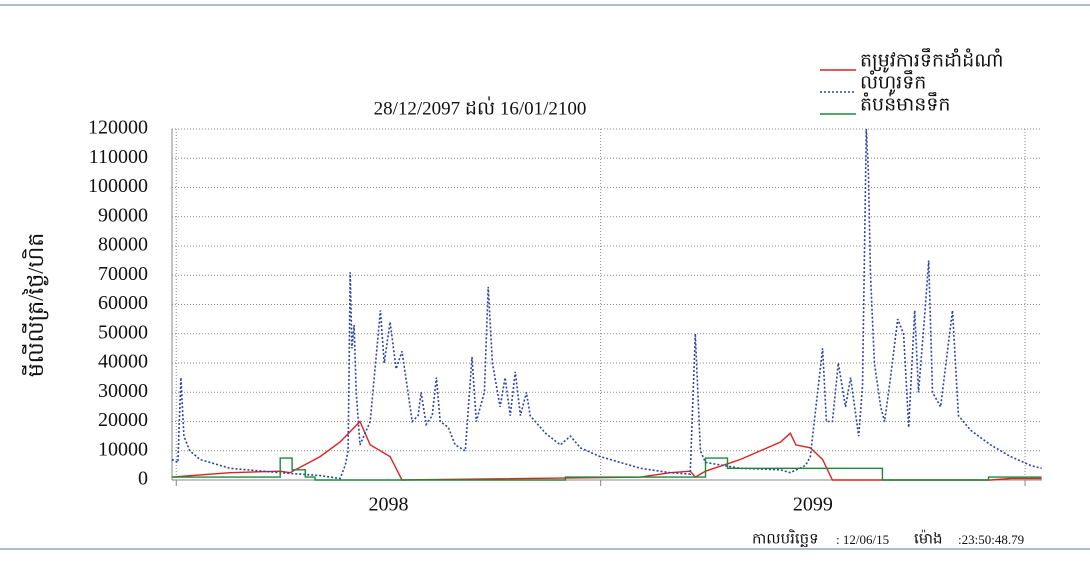  I want to click on y-tick-label: 10000, so click(123, 449).